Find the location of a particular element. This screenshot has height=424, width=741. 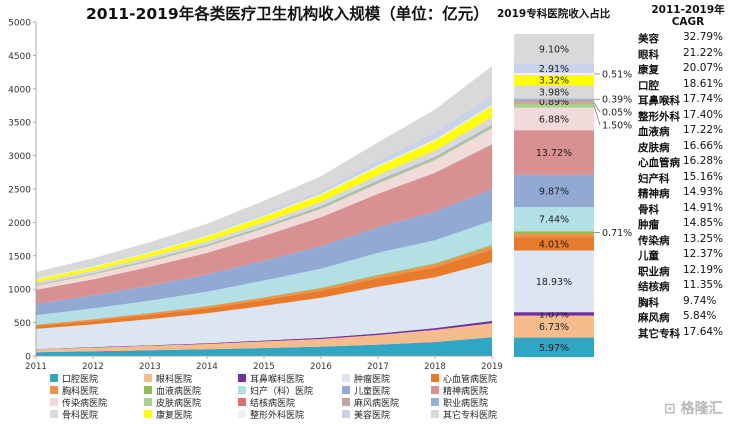

cagr-name-19: 其它专科 is located at coordinates (659, 333).